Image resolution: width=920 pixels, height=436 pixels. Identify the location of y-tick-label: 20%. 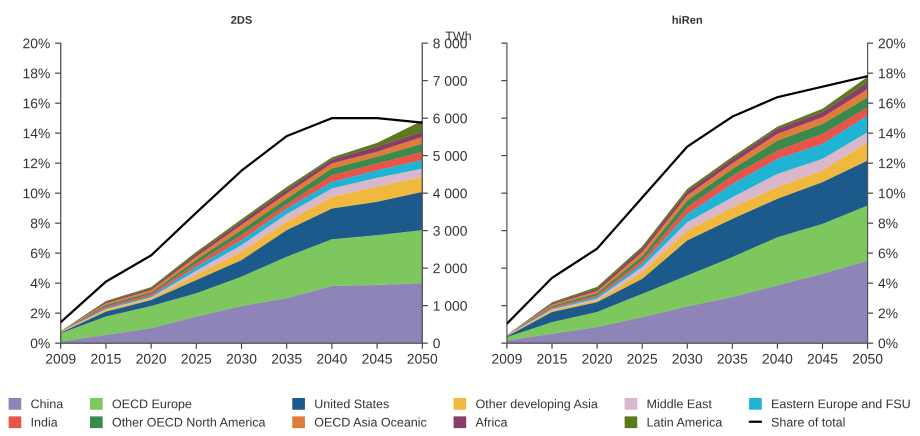
(36, 43).